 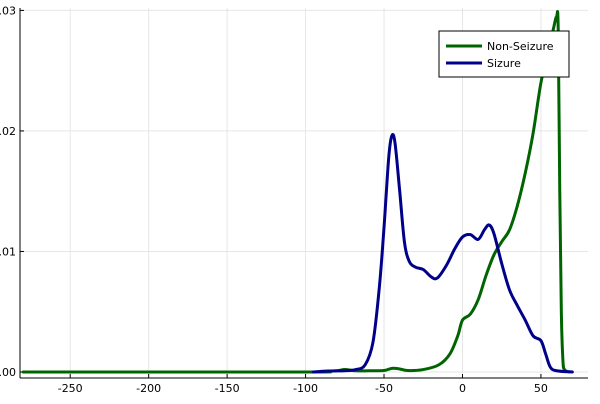 What do you see at coordinates (227, 388) in the screenshot?
I see `x-tick-label: -150` at bounding box center [227, 388].